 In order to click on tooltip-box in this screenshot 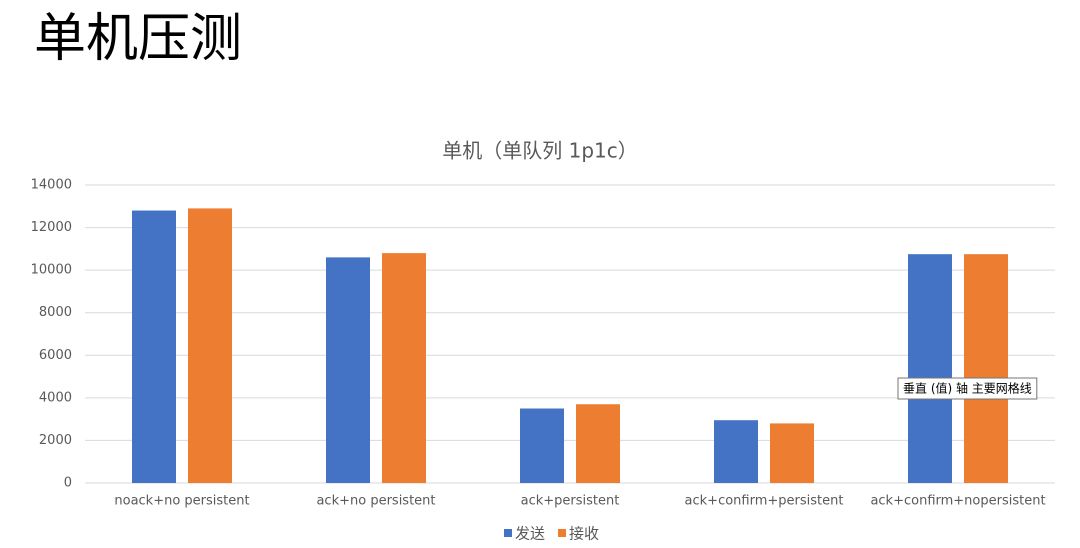, I will do `click(967, 388)`.